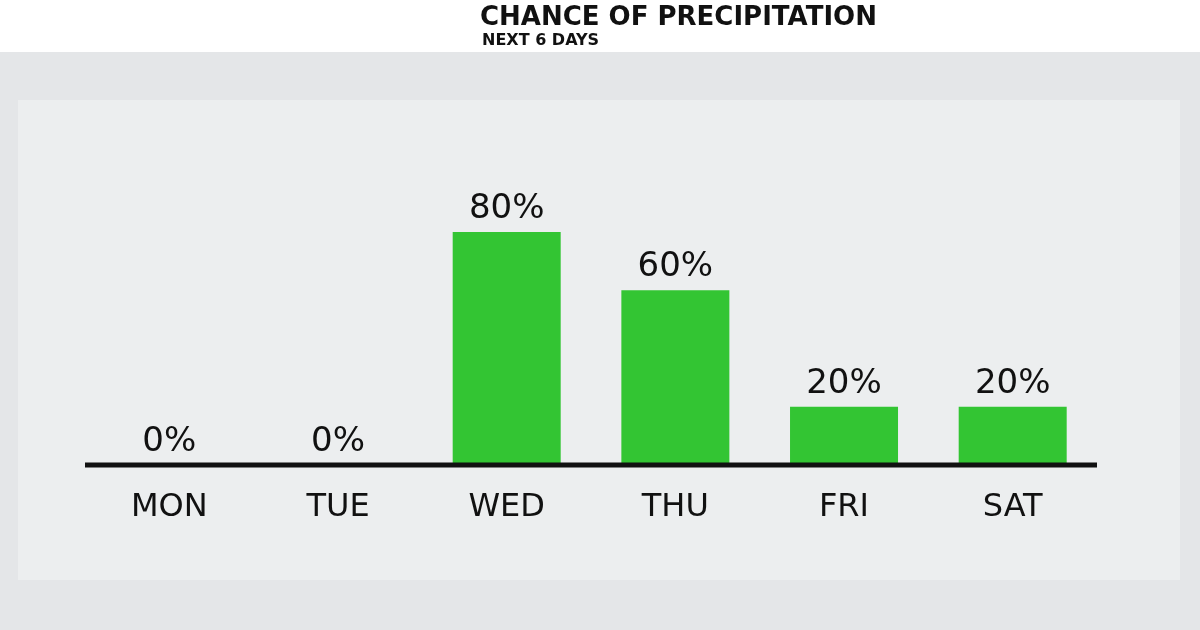 The width and height of the screenshot is (1200, 630). I want to click on data-label: 80%, so click(506, 206).